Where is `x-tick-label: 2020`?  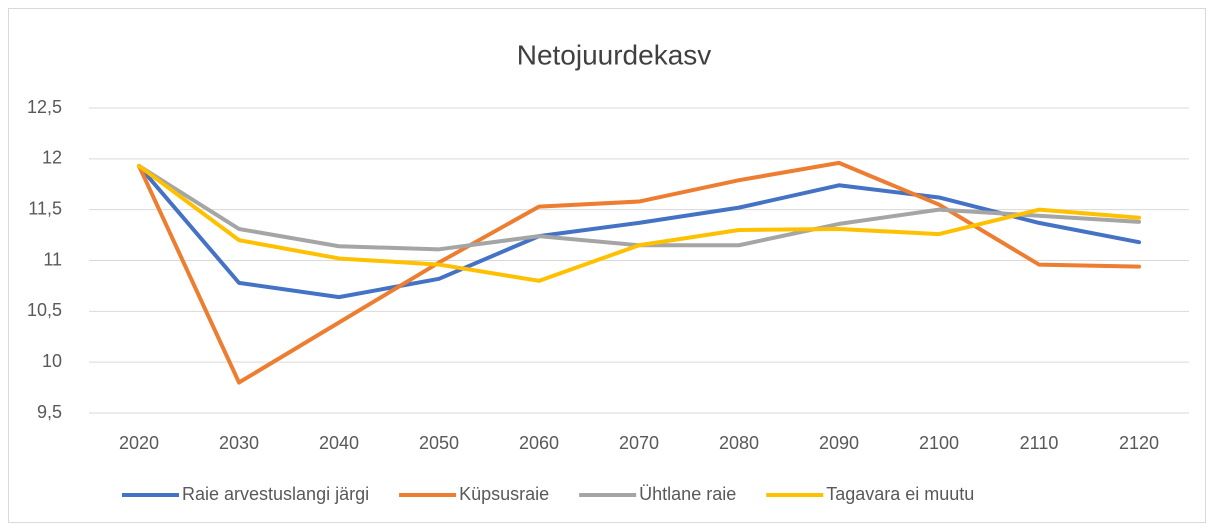 x-tick-label: 2020 is located at coordinates (139, 443).